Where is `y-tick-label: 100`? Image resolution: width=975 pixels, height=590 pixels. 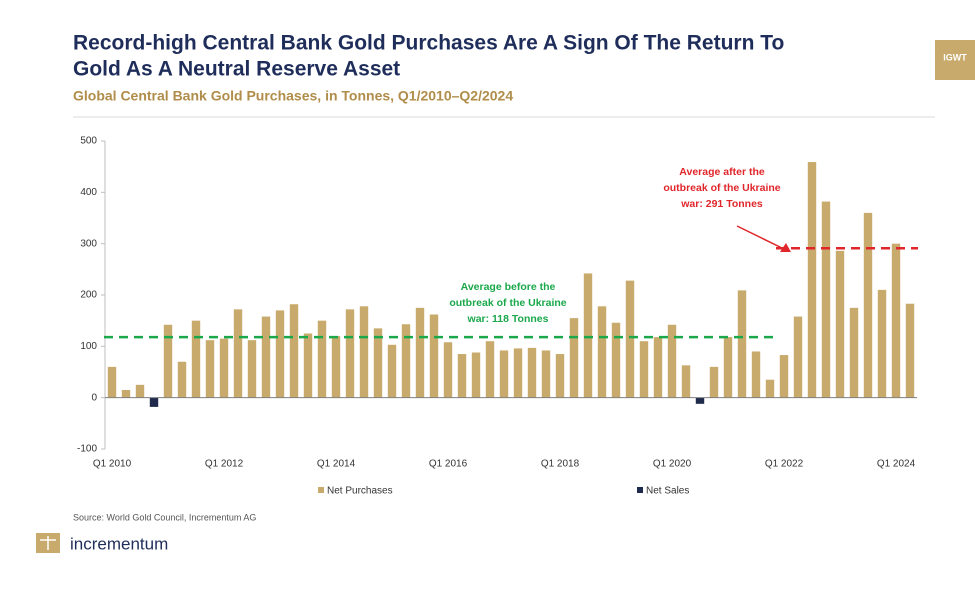 y-tick-label: 100 is located at coordinates (88, 346).